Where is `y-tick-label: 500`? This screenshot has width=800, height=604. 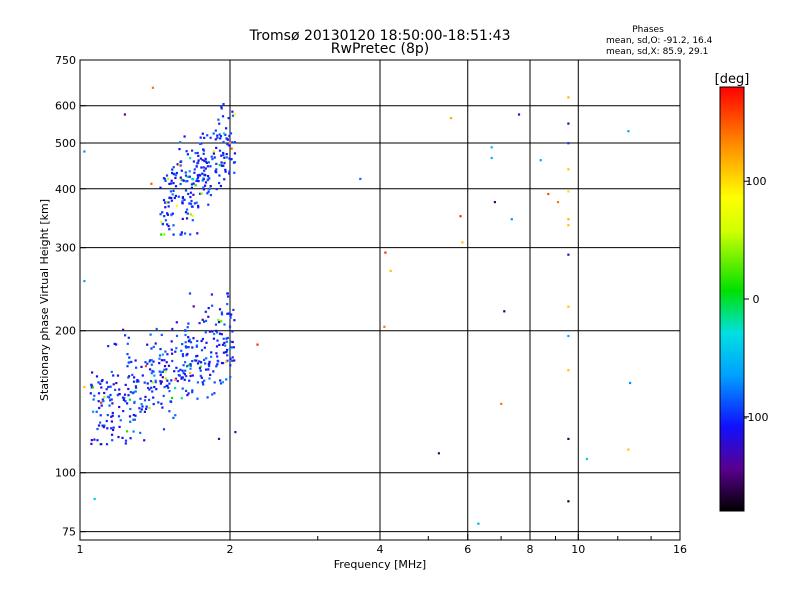 y-tick-label: 500 is located at coordinates (65, 143).